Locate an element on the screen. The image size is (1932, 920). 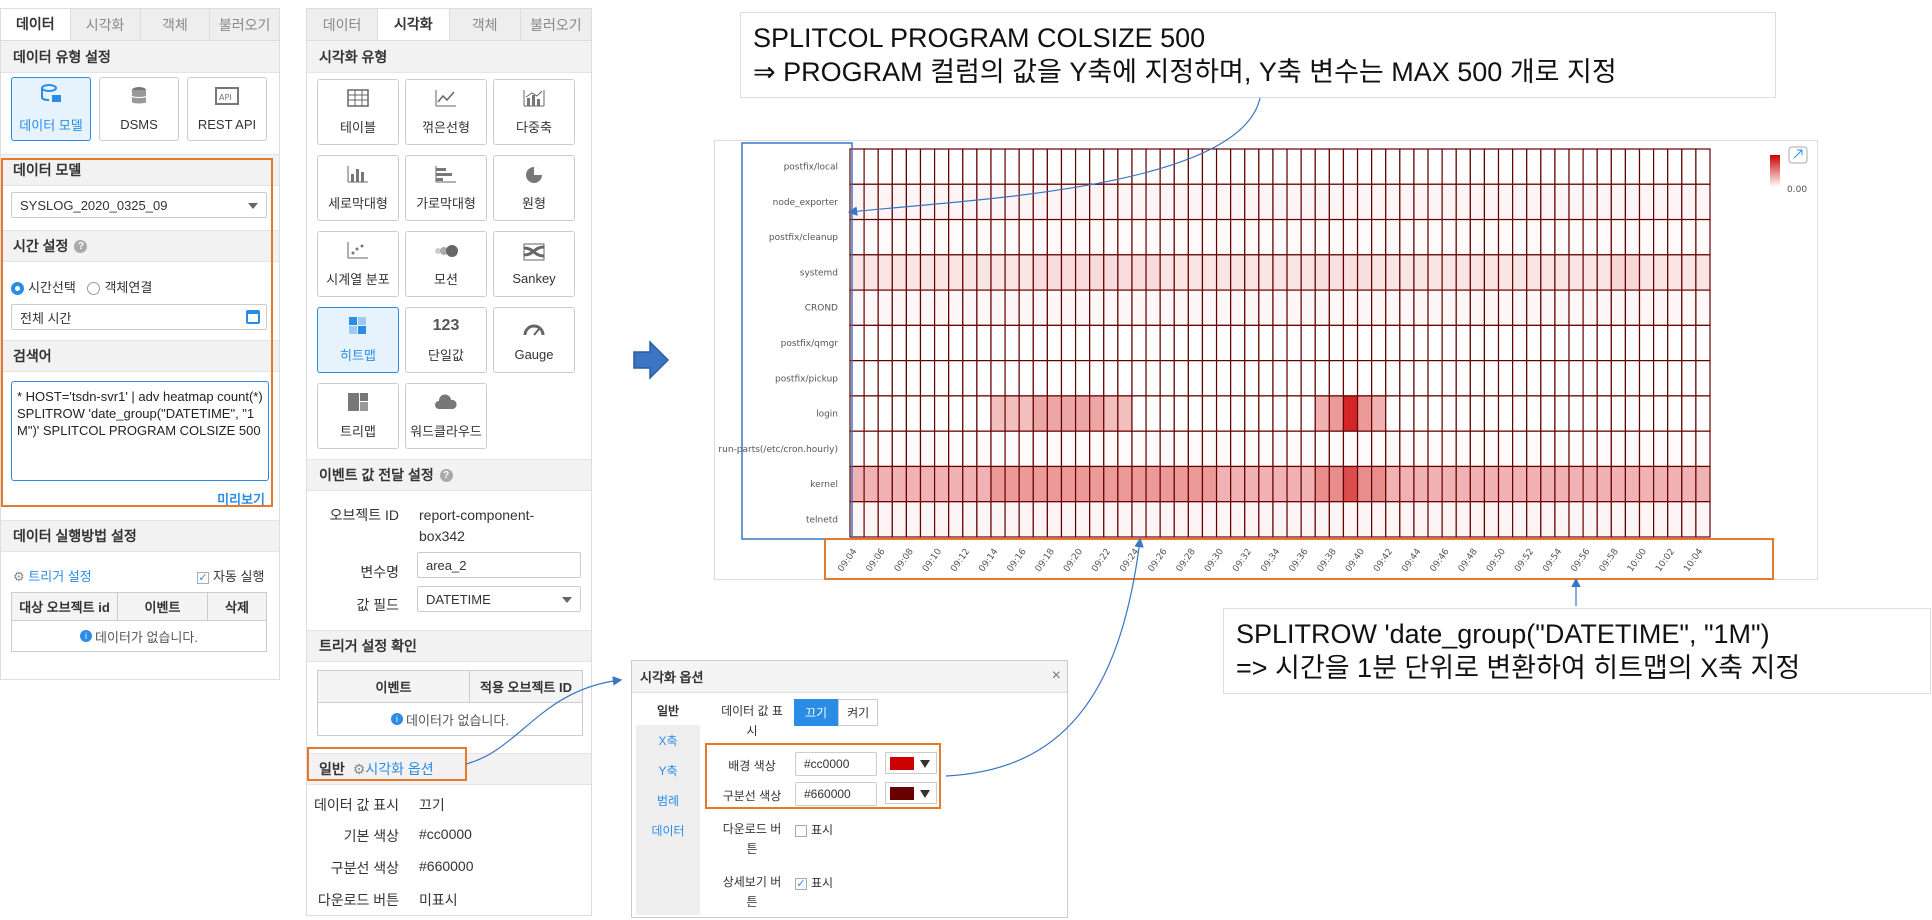
vis-type-sankey-button: Sankey is located at coordinates (534, 264).